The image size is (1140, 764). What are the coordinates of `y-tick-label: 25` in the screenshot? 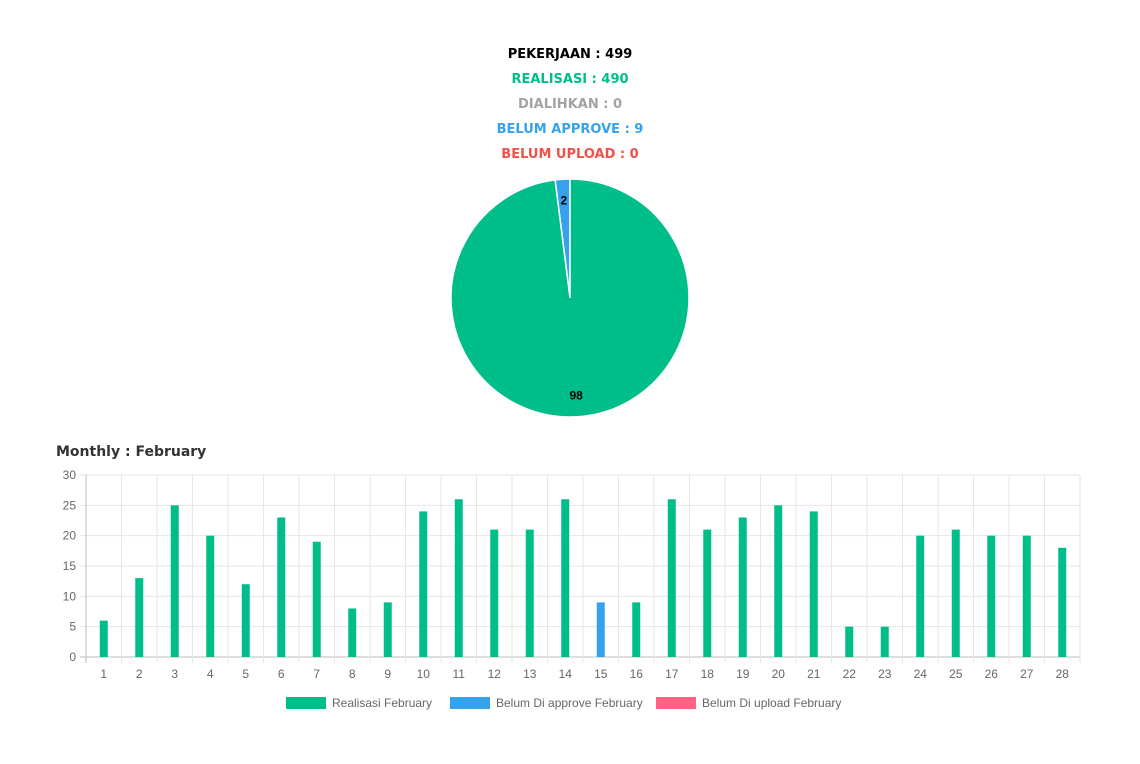 It's located at (70, 505).